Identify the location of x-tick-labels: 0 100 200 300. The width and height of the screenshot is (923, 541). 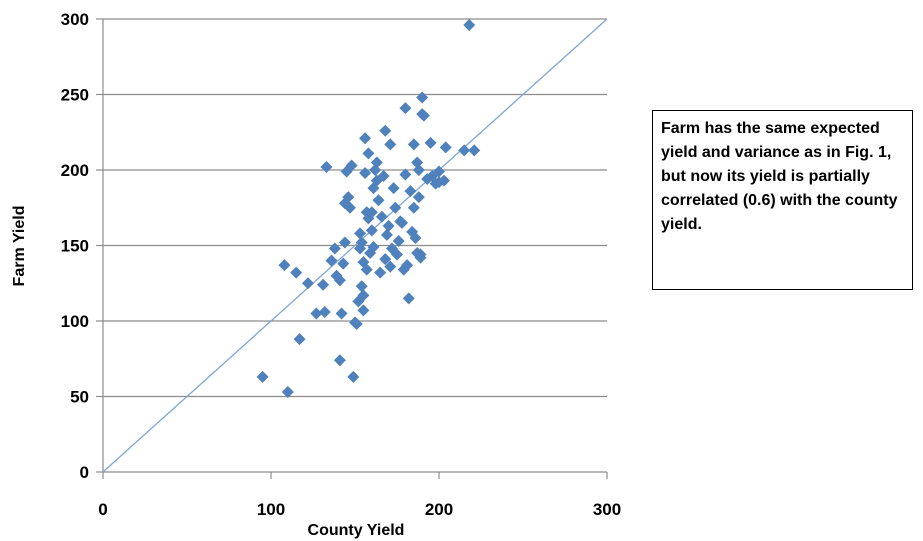
(359, 509).